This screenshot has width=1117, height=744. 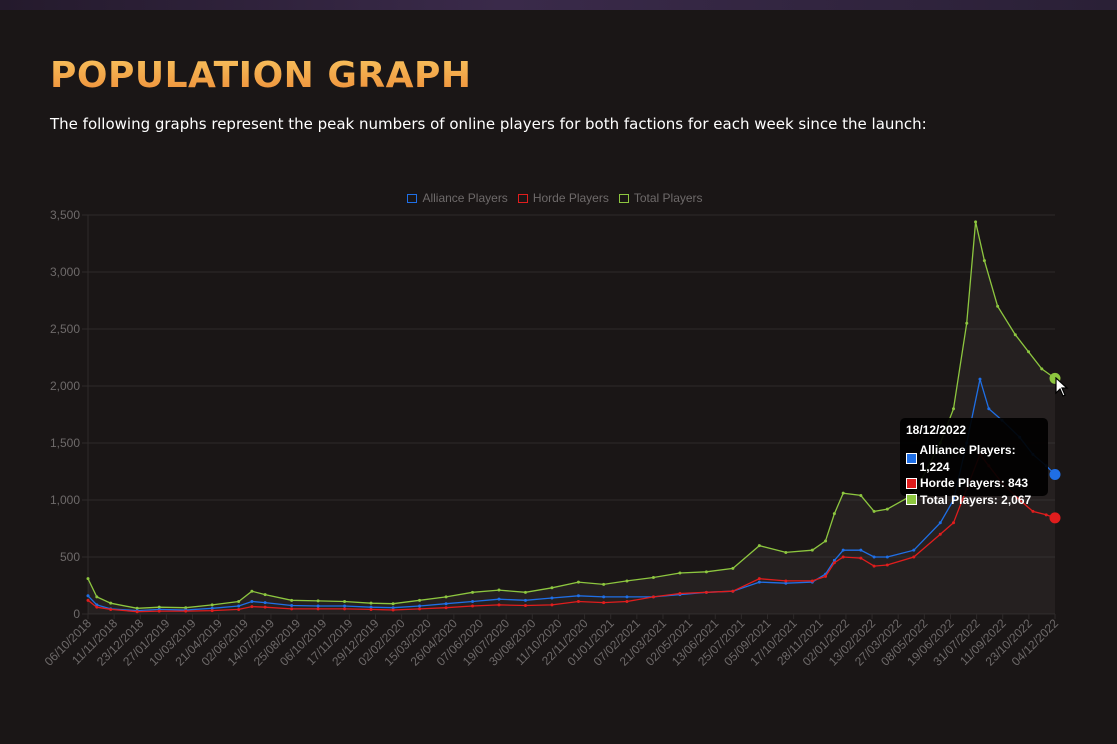 What do you see at coordinates (570, 198) in the screenshot?
I see `legend-label-horde: Horde Players` at bounding box center [570, 198].